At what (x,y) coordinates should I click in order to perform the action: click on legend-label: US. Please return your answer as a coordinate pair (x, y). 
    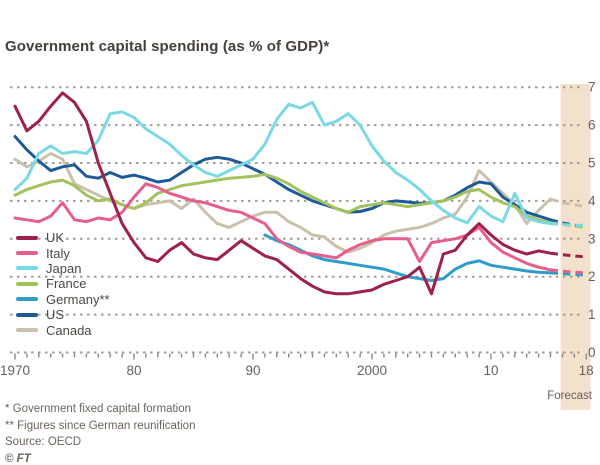
    Looking at the image, I should click on (55, 315).